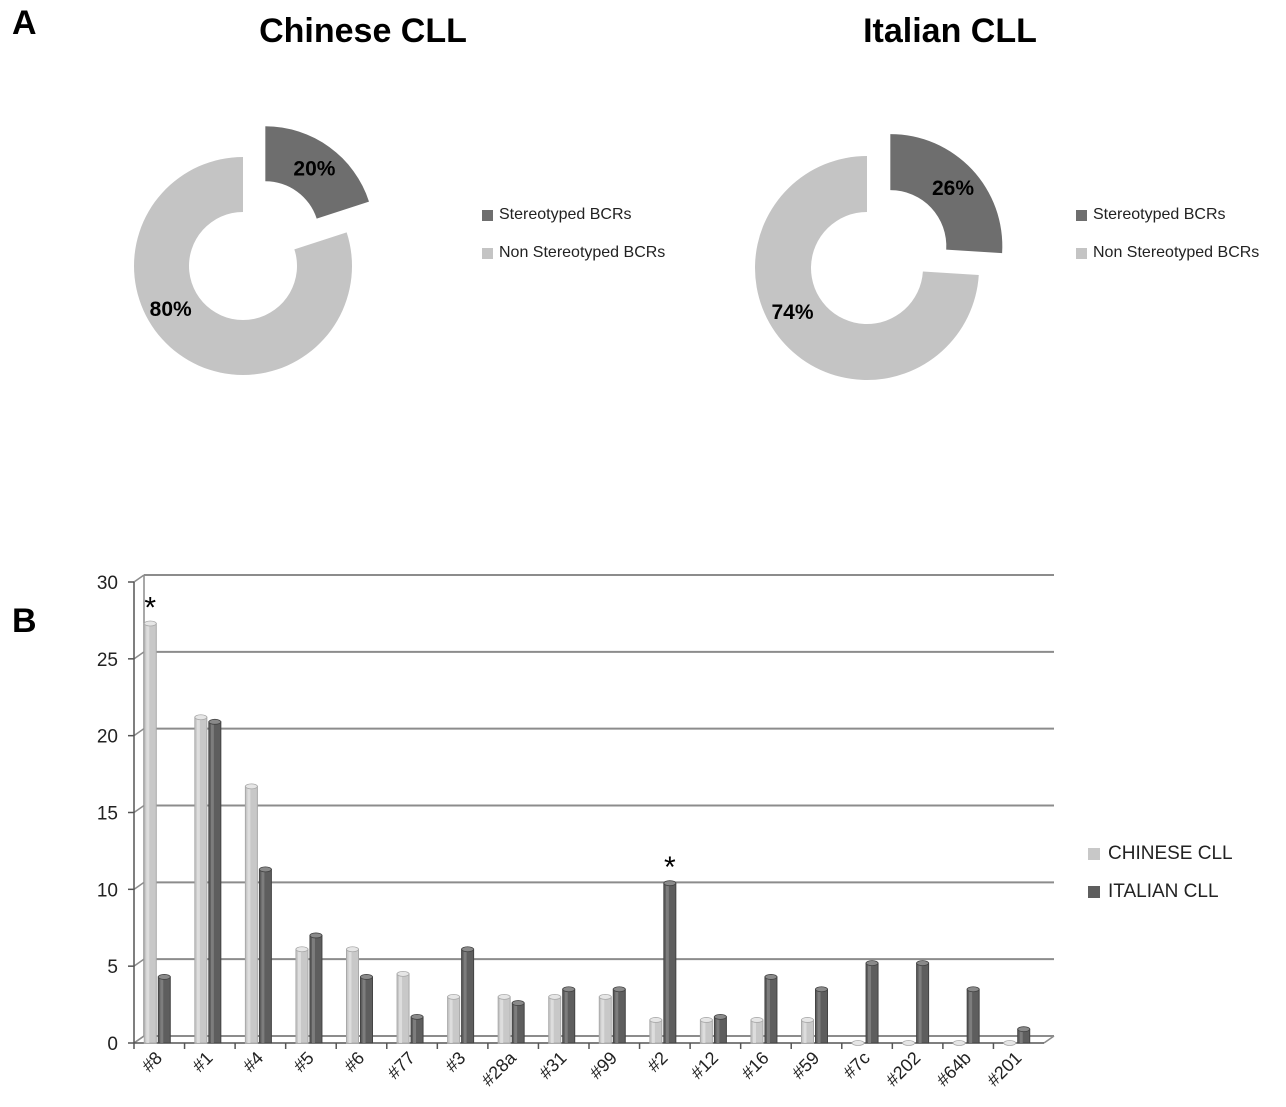  I want to click on legend-label: ITALIAN CLL, so click(1163, 891).